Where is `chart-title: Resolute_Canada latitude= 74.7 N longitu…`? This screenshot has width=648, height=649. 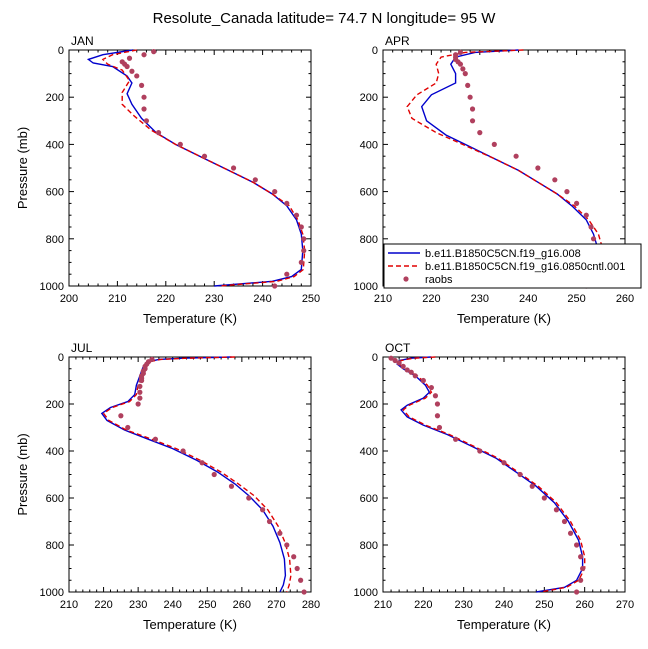
chart-title: Resolute_Canada latitude= 74.7 N longitu… is located at coordinates (325, 18).